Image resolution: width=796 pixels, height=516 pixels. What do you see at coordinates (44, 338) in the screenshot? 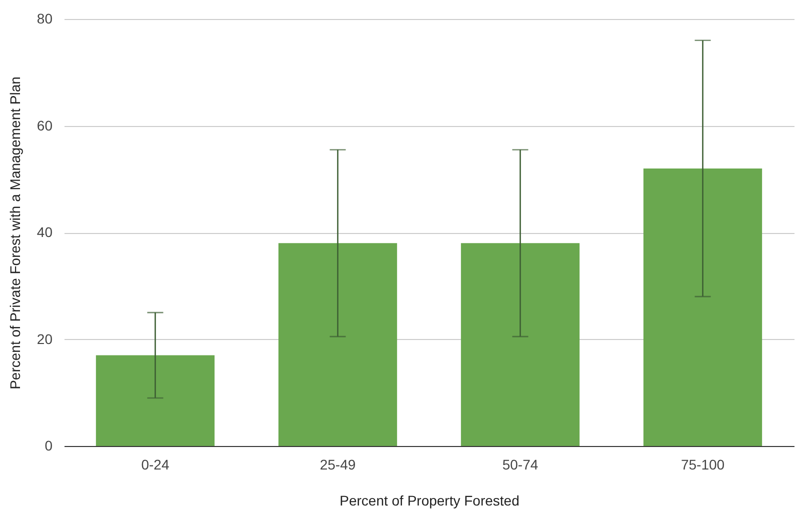
I see `y-tick-label: 20` at bounding box center [44, 338].